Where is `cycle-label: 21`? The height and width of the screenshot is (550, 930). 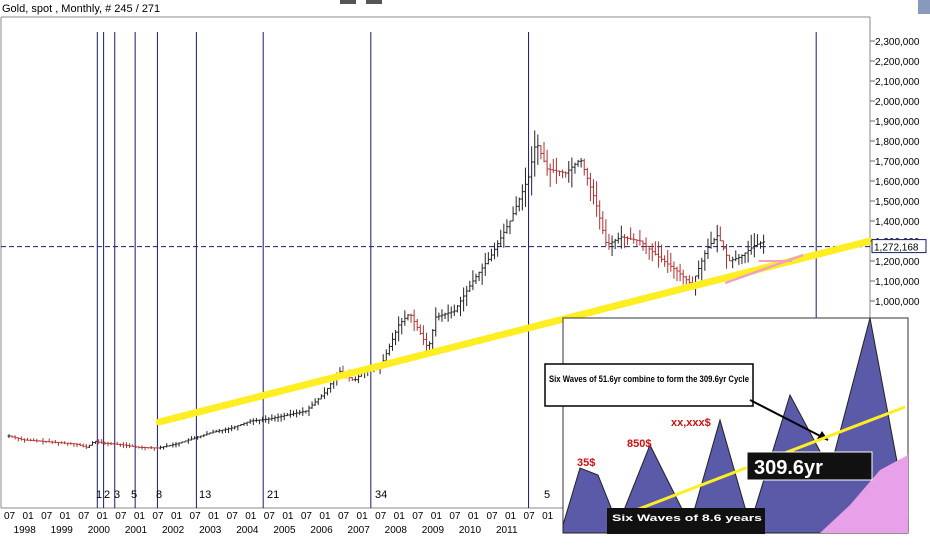
cycle-label: 21 is located at coordinates (273, 495).